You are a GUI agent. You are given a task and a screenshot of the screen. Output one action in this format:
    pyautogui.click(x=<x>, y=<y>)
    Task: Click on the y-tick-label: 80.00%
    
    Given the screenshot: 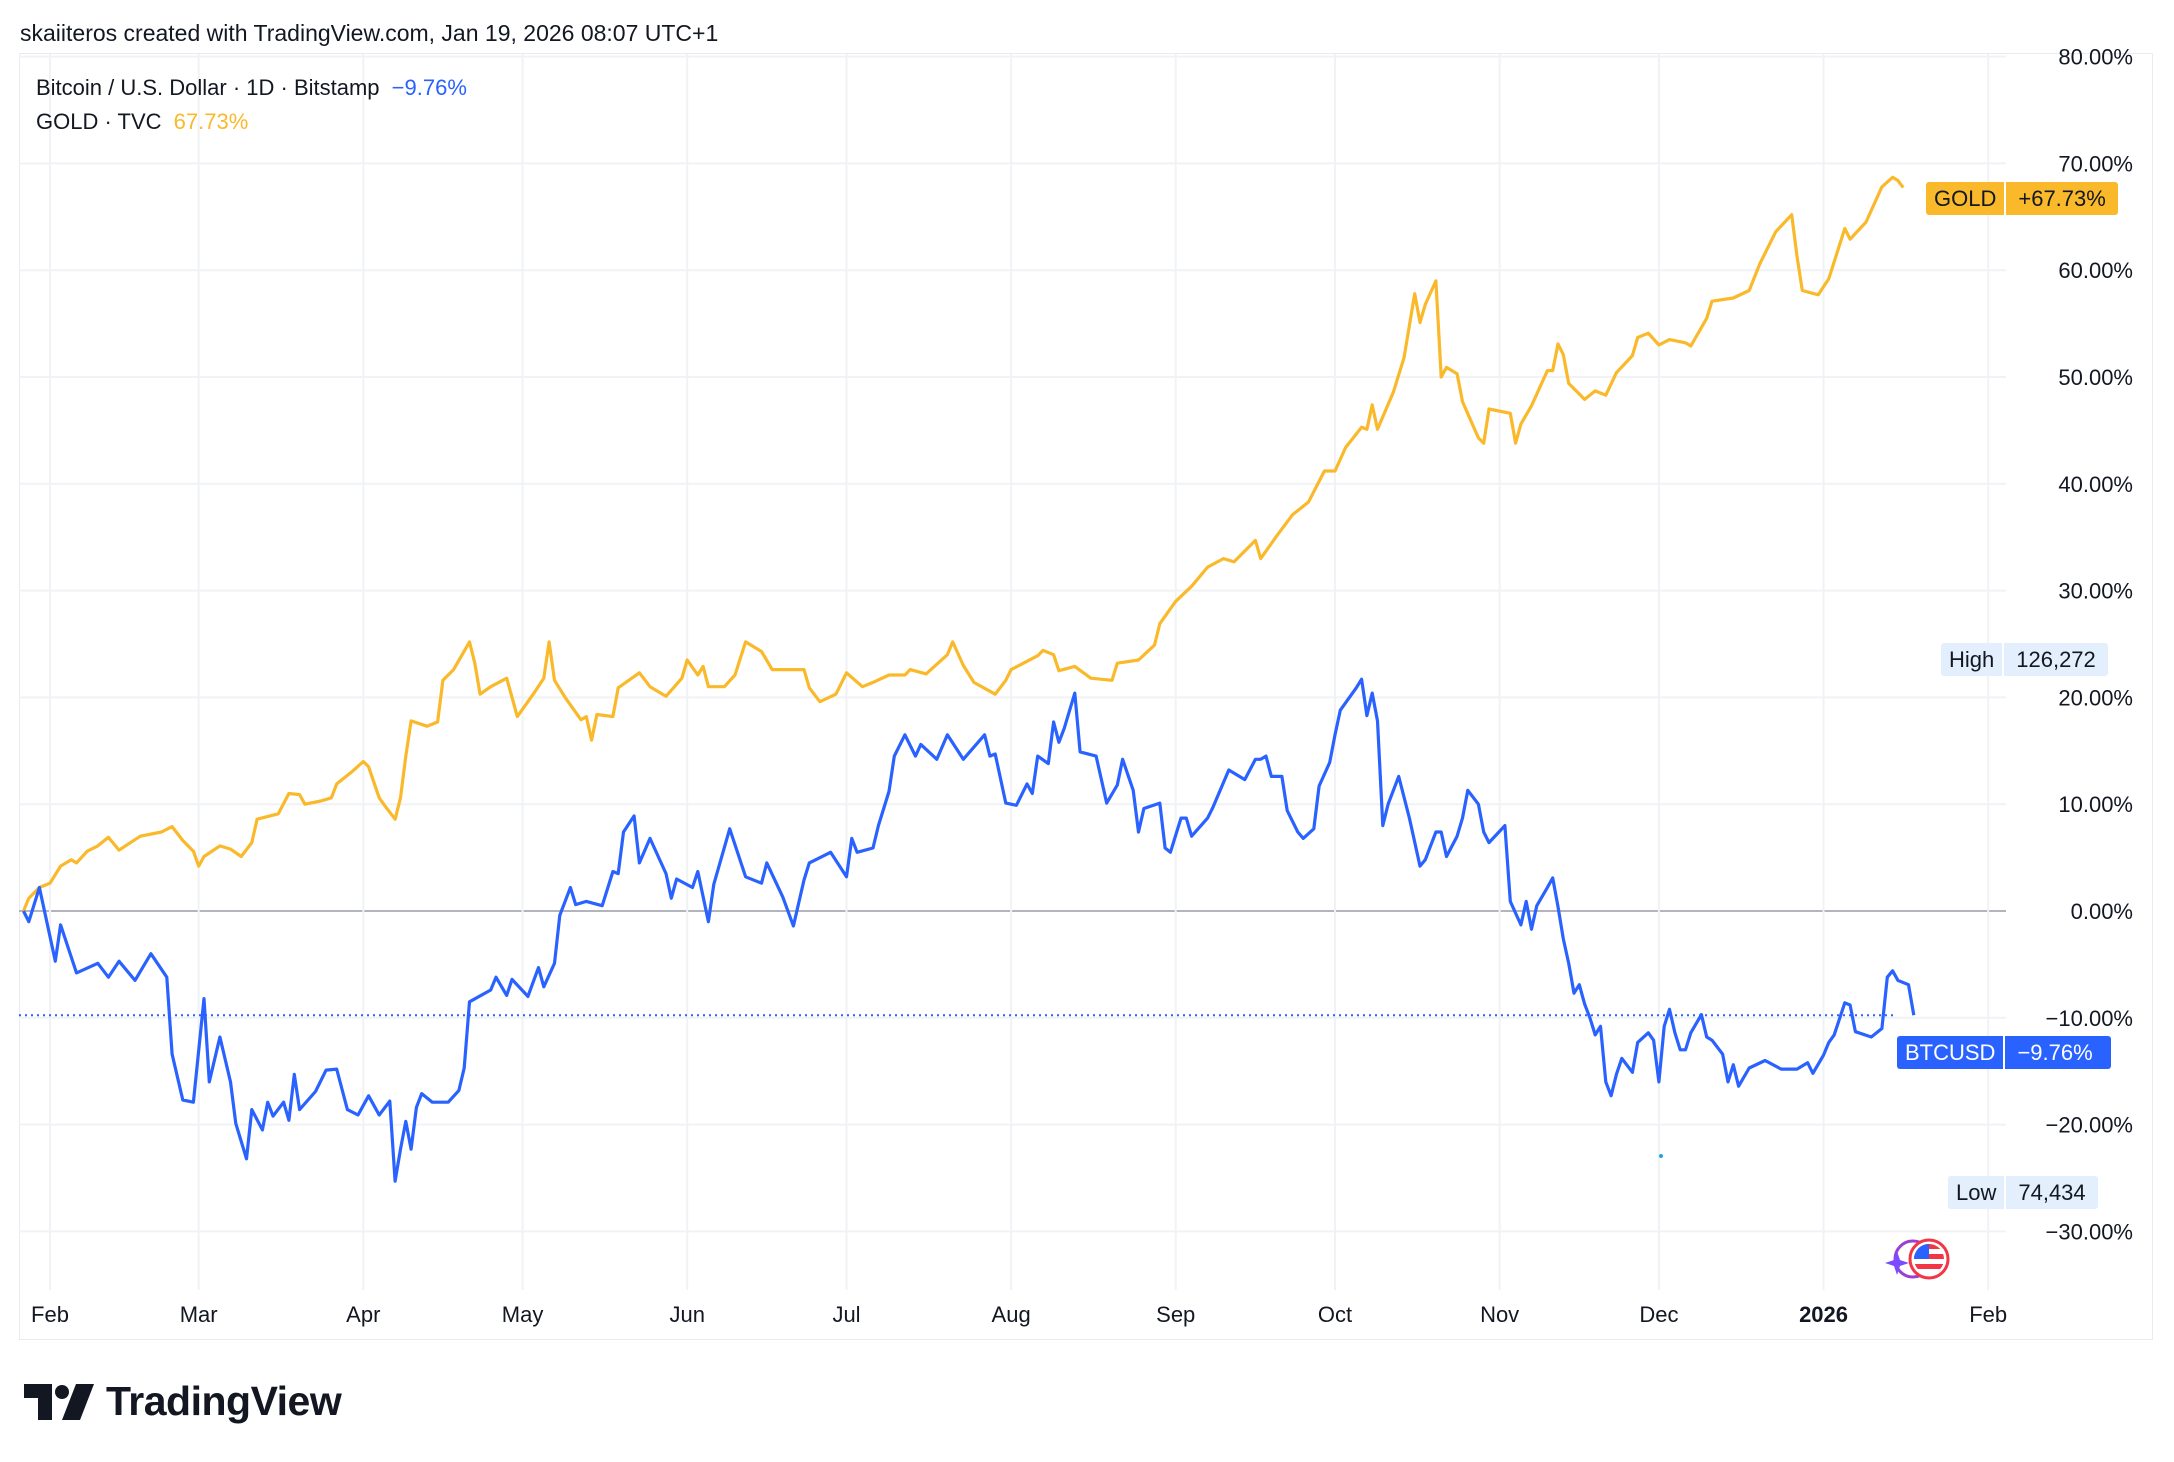 What is the action you would take?
    pyautogui.click(x=2095, y=57)
    